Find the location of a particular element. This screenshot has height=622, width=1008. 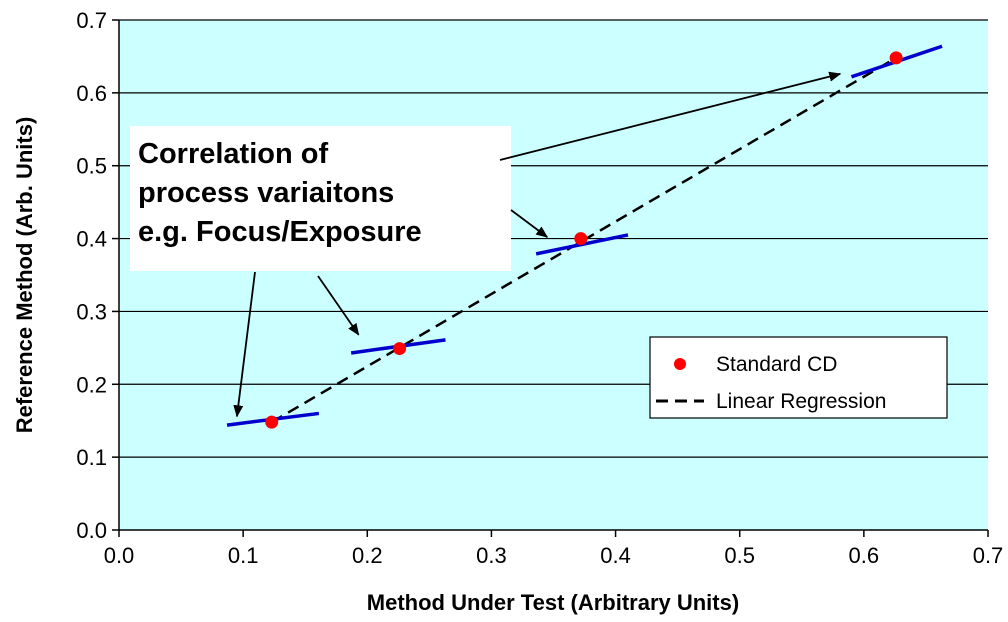

y-tick-label-2: 0.2 is located at coordinates (91, 384).